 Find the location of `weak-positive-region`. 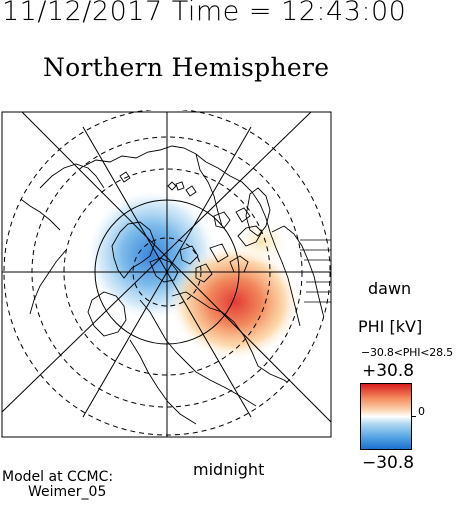

weak-positive-region is located at coordinates (262, 242).